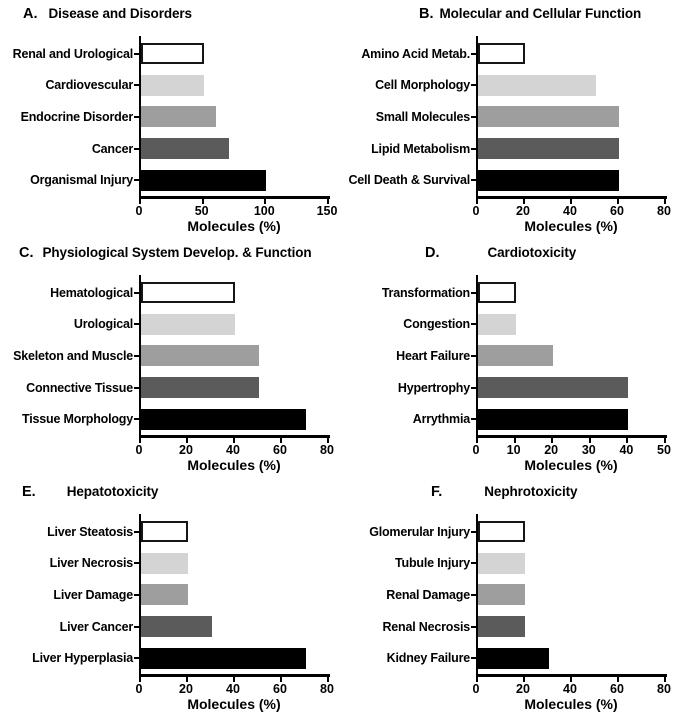 This screenshot has height=716, width=675. I want to click on bar-row: Endocrine Disorder, so click(168, 117).